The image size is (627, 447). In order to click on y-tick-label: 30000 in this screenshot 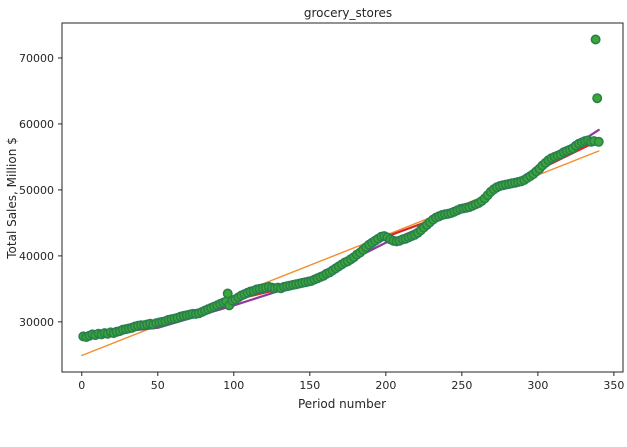, I will do `click(36, 322)`.